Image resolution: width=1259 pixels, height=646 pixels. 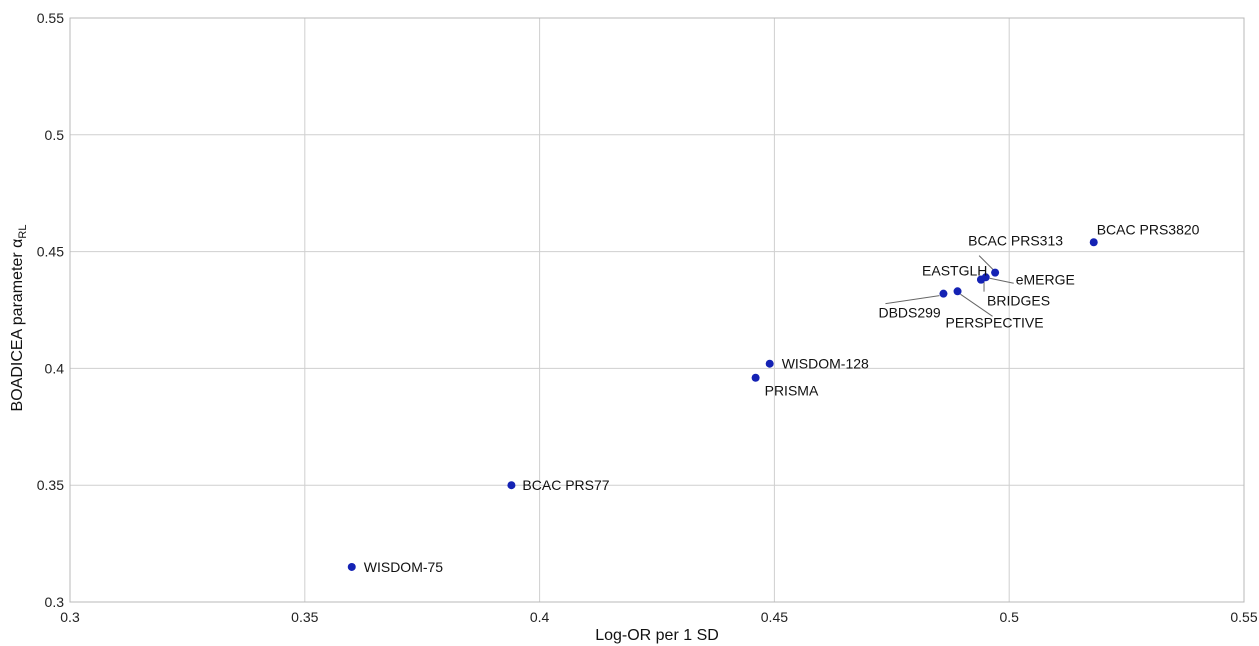 I want to click on x-tick-labels: 0.3 0.35 0.4 0.45 0.5 0.55, so click(x=659, y=617).